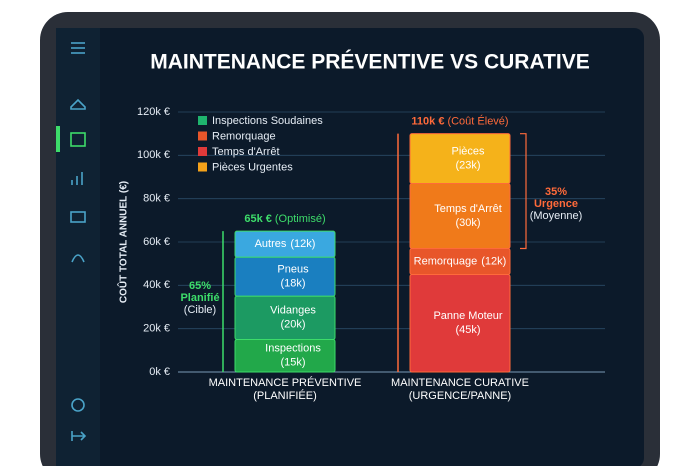 The image size is (700, 471). I want to click on segment-name: Pneus, so click(293, 270).